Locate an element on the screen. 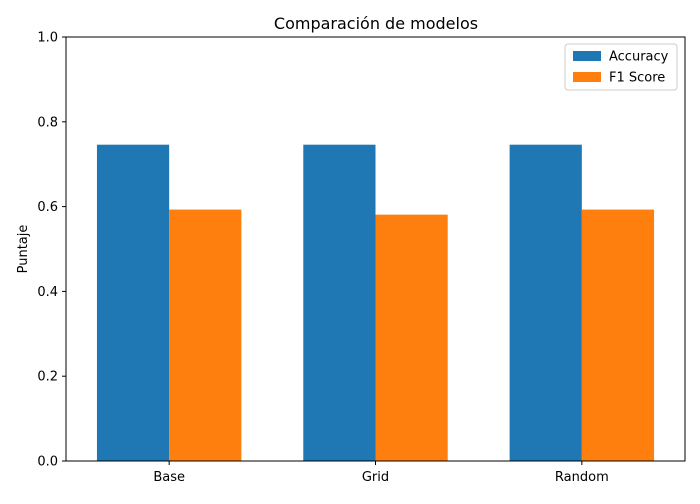 The width and height of the screenshot is (700, 504). y-tick-label: 0.4 is located at coordinates (47, 292).